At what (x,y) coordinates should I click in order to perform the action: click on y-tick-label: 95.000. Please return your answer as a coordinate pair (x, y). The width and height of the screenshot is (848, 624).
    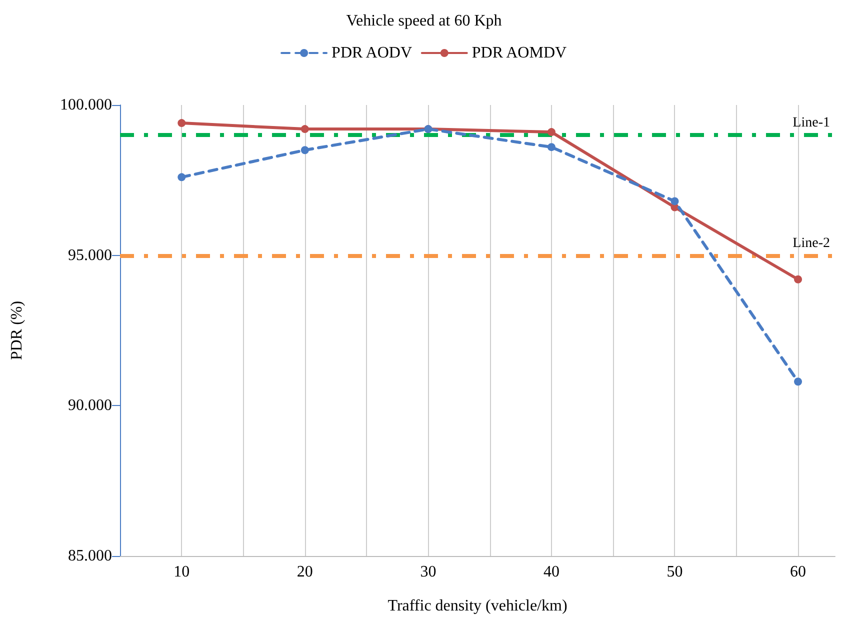
    Looking at the image, I should click on (90, 255).